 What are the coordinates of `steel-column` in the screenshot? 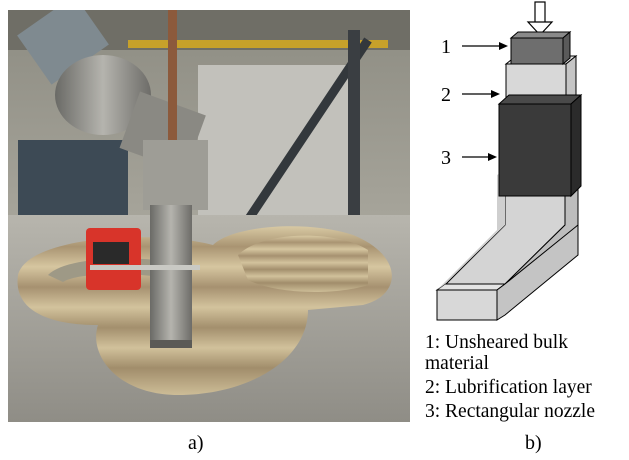 It's located at (354, 140).